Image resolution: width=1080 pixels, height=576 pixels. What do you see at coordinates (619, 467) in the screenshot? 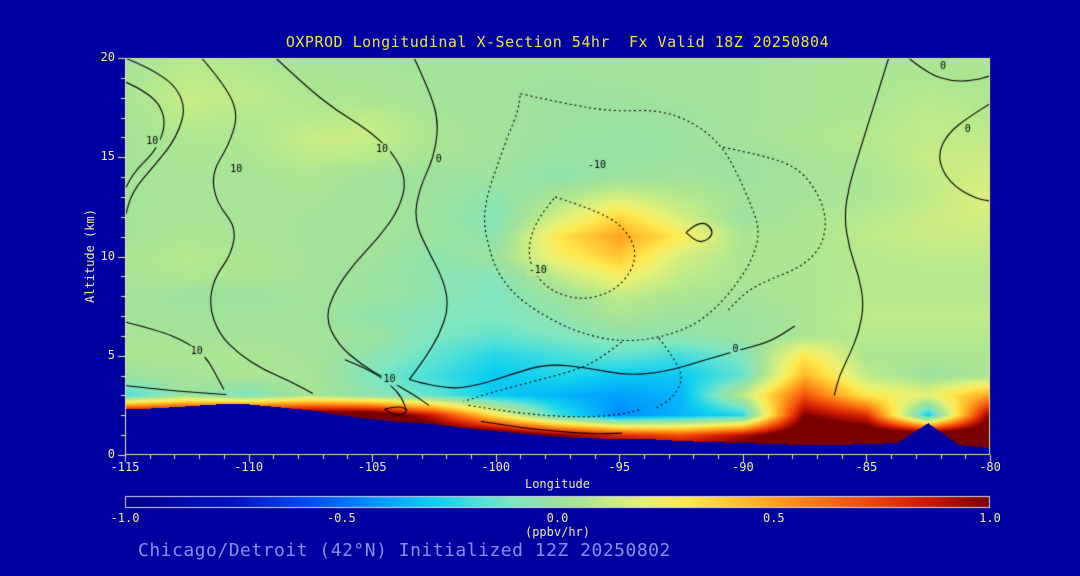
I see `x-tick-label: -95` at bounding box center [619, 467].